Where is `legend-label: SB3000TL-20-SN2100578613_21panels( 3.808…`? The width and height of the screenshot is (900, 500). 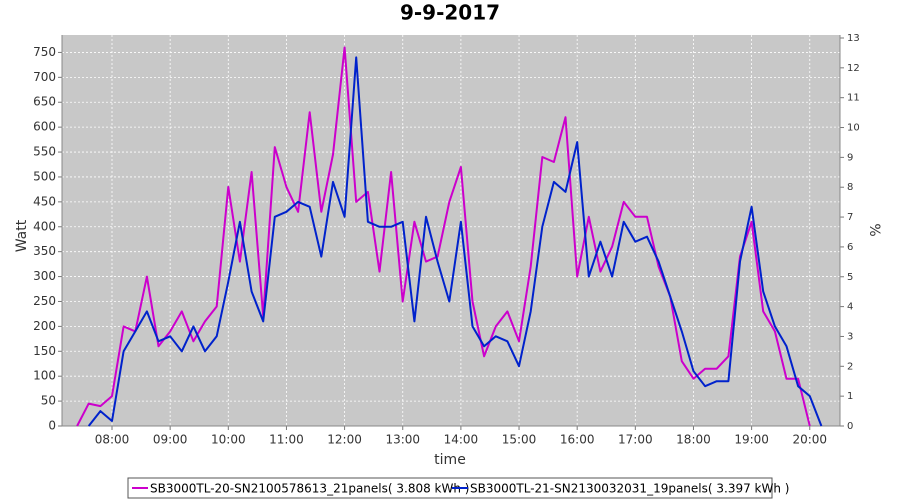
legend-label: SB3000TL-20-SN2100578613_21panels( 3.808… is located at coordinates (309, 489).